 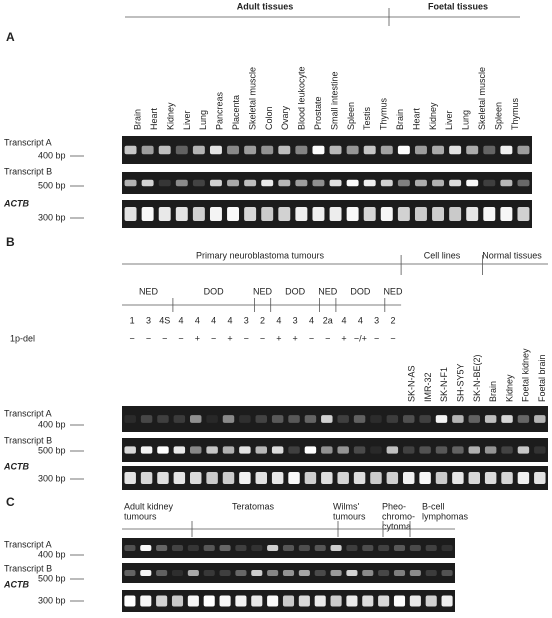 I want to click on lane-label: Thymus, so click(x=515, y=113).